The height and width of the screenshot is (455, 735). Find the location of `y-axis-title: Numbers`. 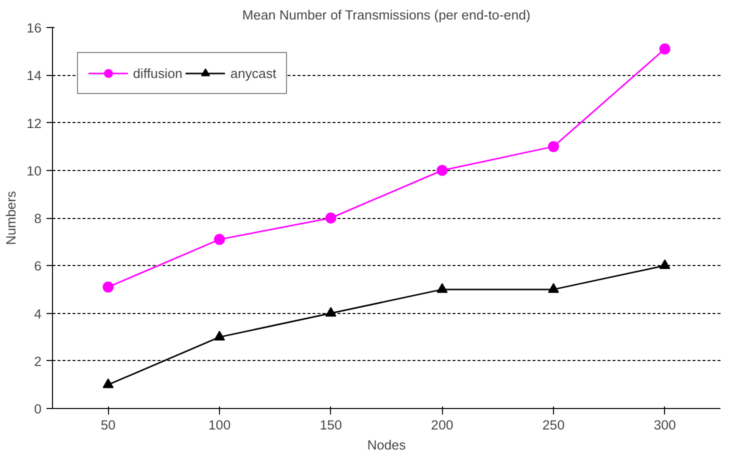

y-axis-title: Numbers is located at coordinates (11, 218).